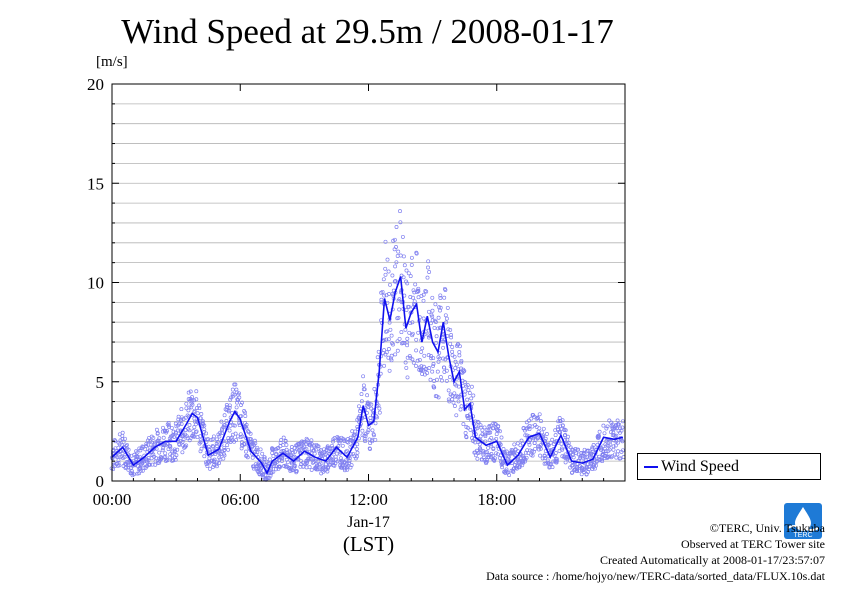 The width and height of the screenshot is (842, 595). I want to click on y-tick-label: 0, so click(100, 481).